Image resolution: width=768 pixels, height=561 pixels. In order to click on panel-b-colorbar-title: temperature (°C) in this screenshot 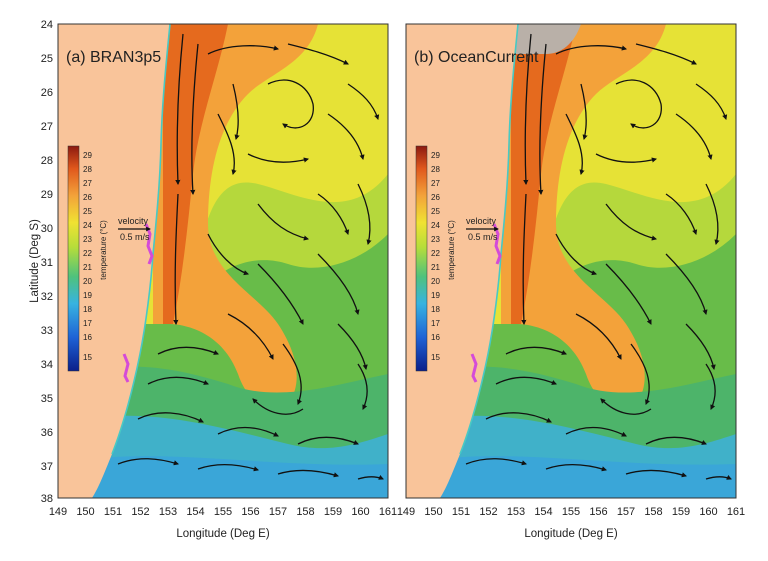, I will do `click(451, 250)`.